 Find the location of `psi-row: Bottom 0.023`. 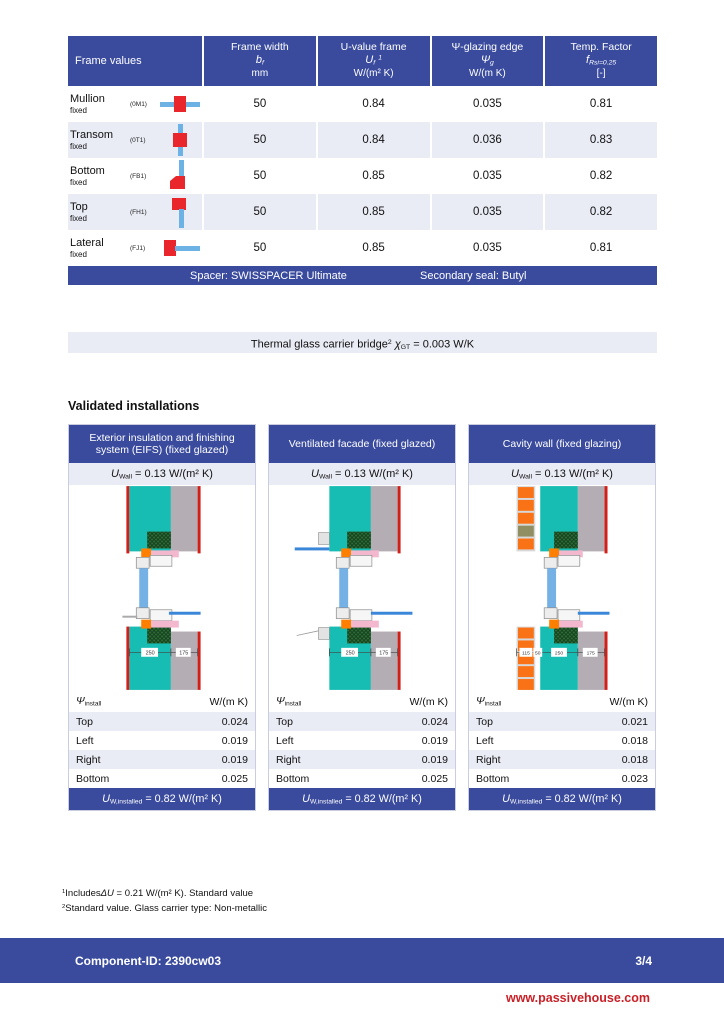

psi-row: Bottom 0.023 is located at coordinates (562, 778).